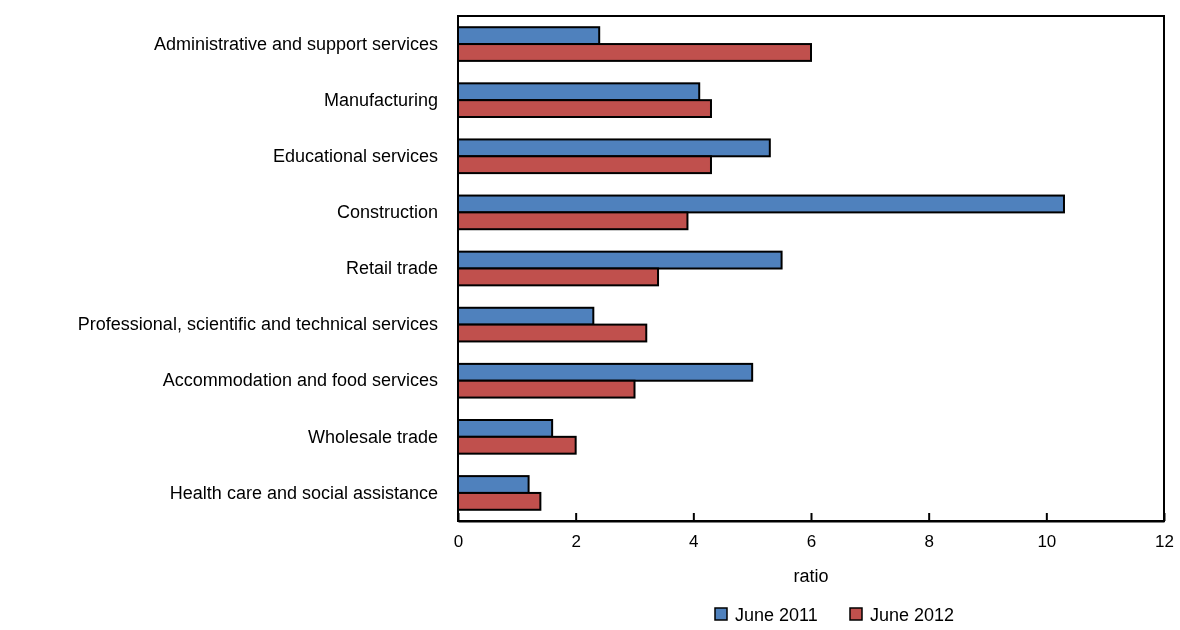 This screenshot has height=630, width=1180. I want to click on legend-label: June 2012, so click(912, 615).